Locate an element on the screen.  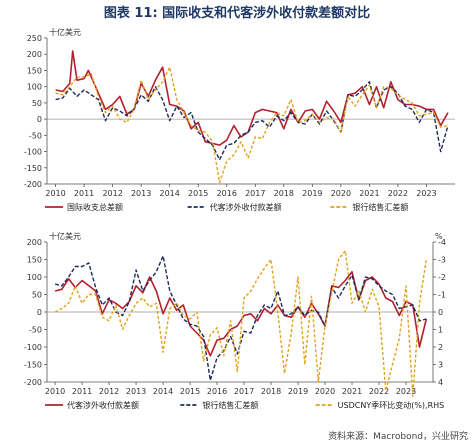
legend-label: USDCNY季环比变动(%),RHS is located at coordinates (391, 405).